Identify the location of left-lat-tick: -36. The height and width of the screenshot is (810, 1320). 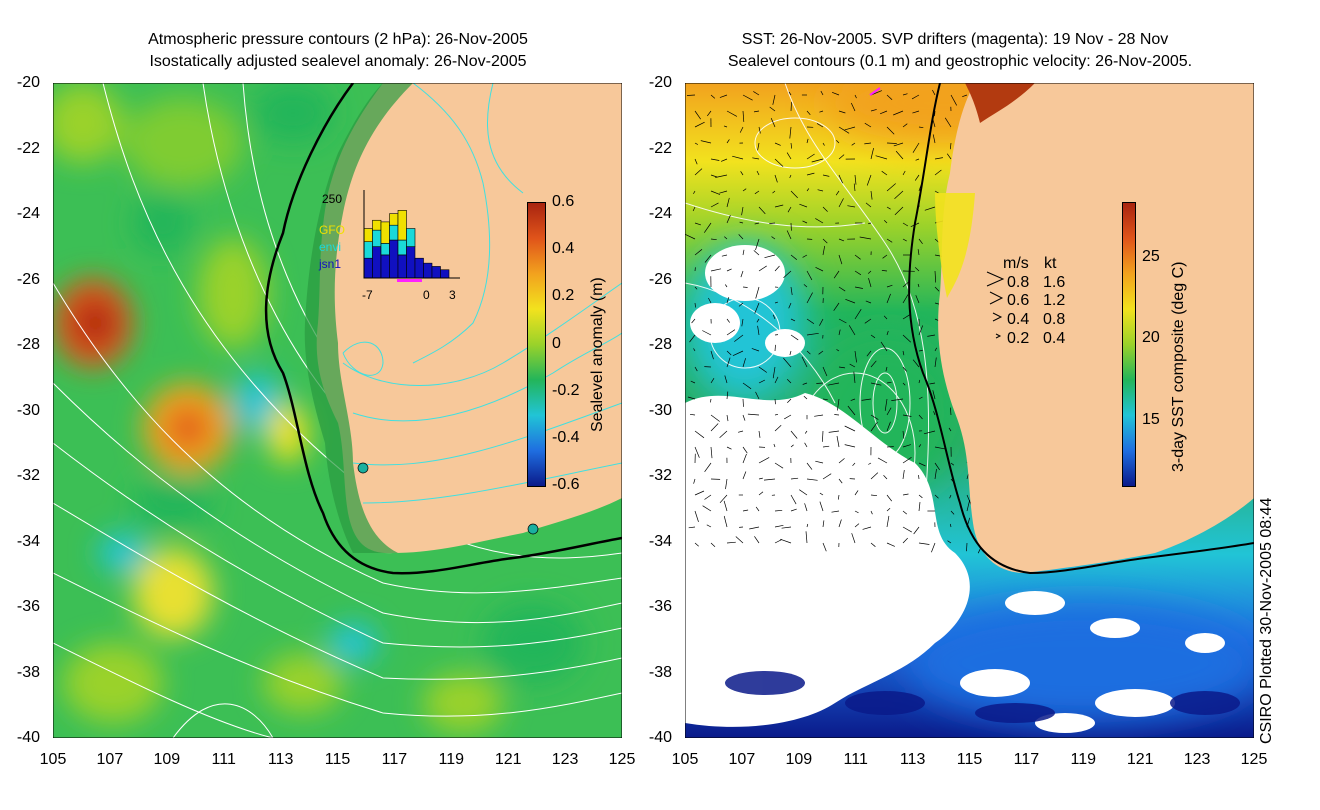
(28, 606).